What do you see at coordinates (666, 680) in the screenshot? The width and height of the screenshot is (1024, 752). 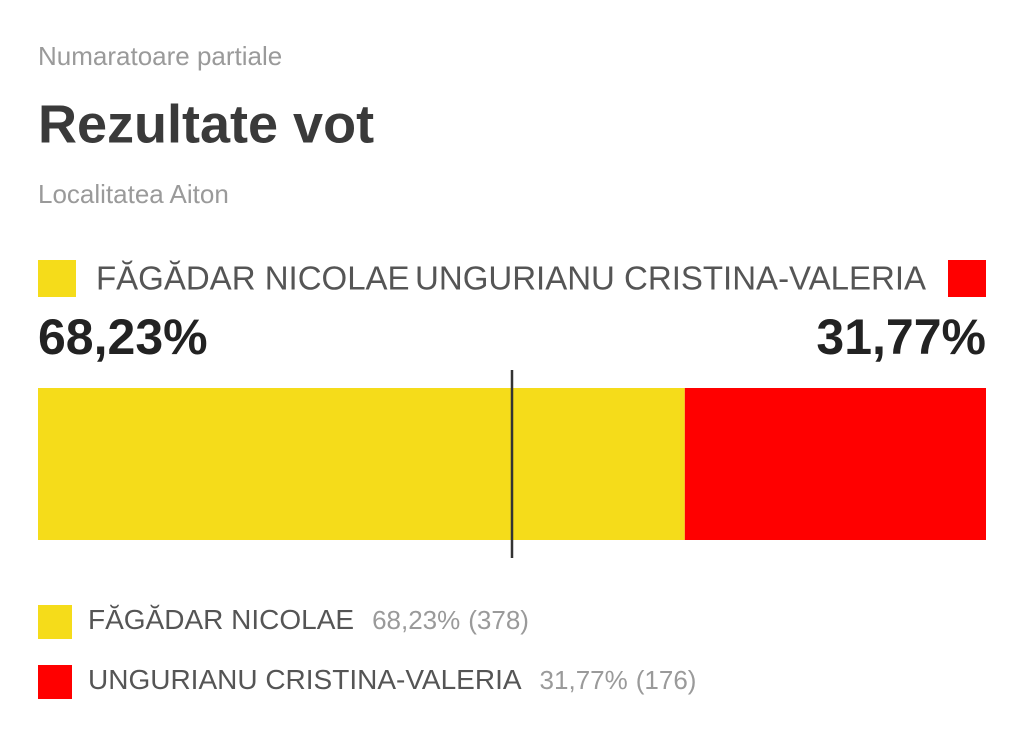 I see `legend-votes: (176)` at bounding box center [666, 680].